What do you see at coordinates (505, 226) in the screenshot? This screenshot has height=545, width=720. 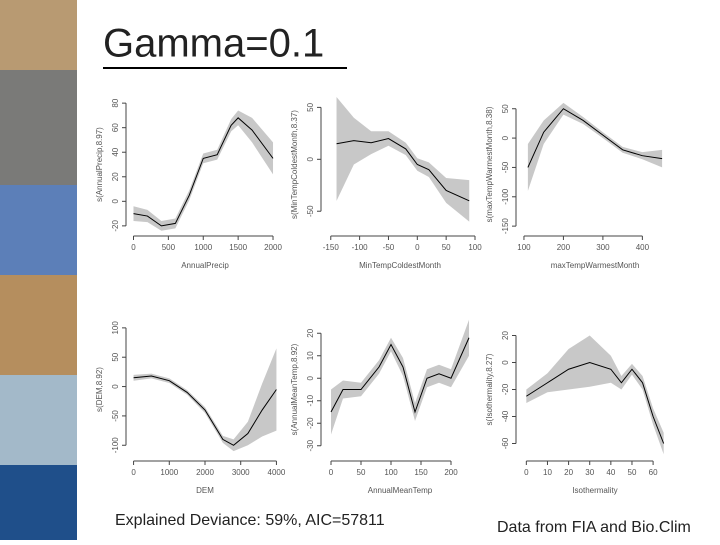 I see `y-tick-label: -150` at bounding box center [505, 226].